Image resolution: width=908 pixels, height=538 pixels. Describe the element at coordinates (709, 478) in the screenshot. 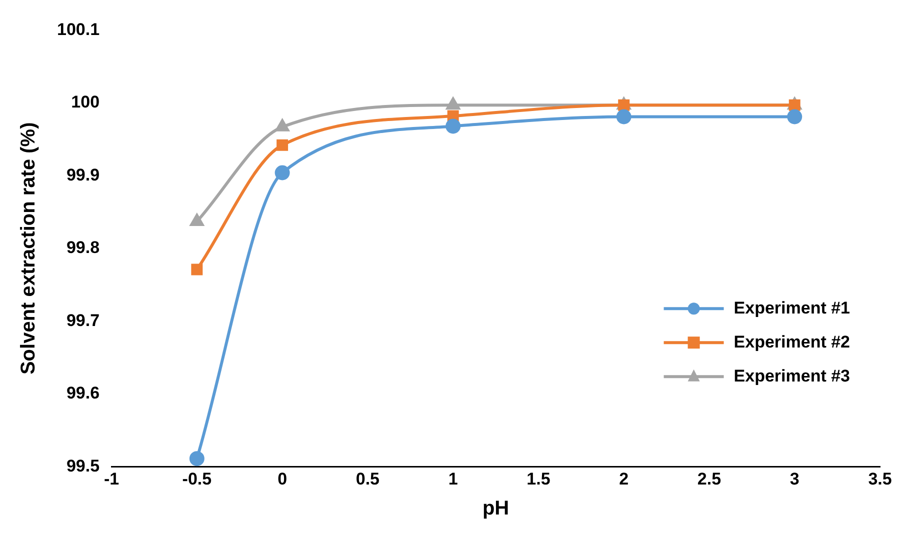

I see `x-tick-label: 2.5` at that location.